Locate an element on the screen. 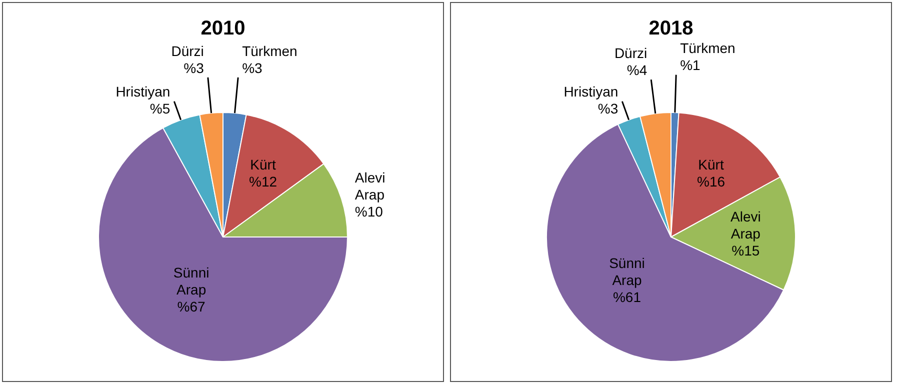 This screenshot has height=386, width=900. data-label: %1 is located at coordinates (690, 65).